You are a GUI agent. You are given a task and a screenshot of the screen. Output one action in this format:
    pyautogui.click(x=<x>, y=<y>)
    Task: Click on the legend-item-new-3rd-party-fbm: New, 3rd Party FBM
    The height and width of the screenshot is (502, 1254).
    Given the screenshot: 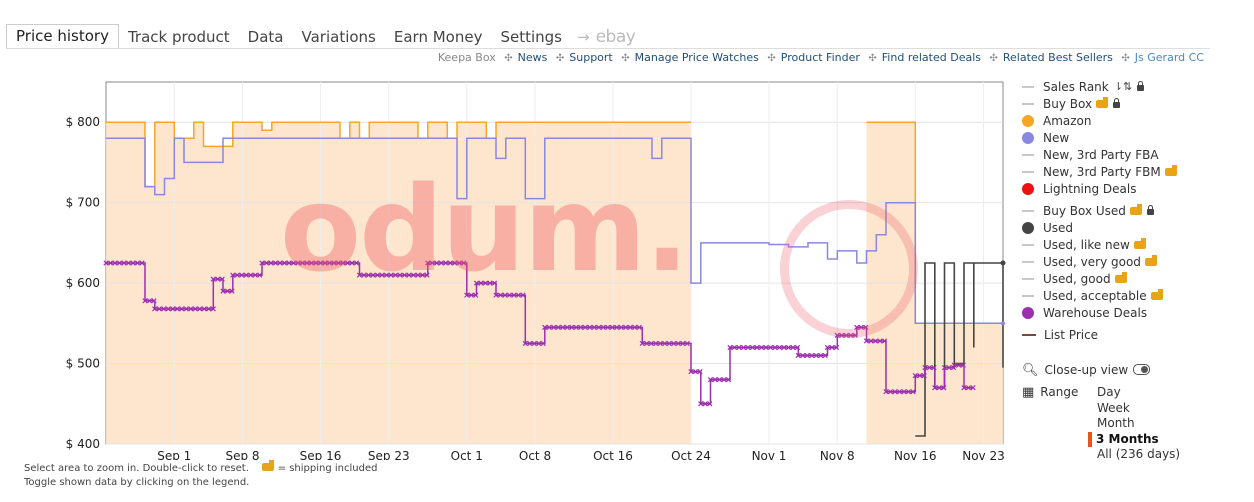 What is the action you would take?
    pyautogui.click(x=1099, y=171)
    